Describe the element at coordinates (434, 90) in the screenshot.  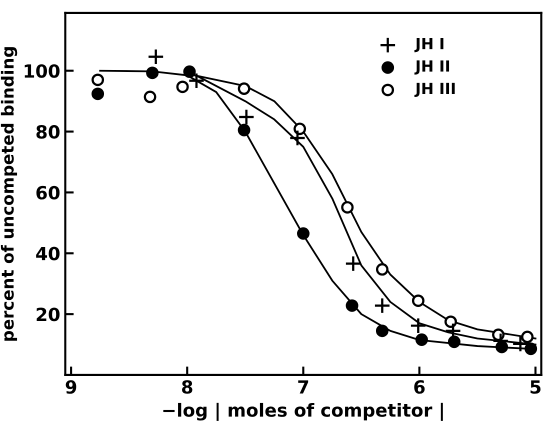
I see `legend-label: JH III` at that location.